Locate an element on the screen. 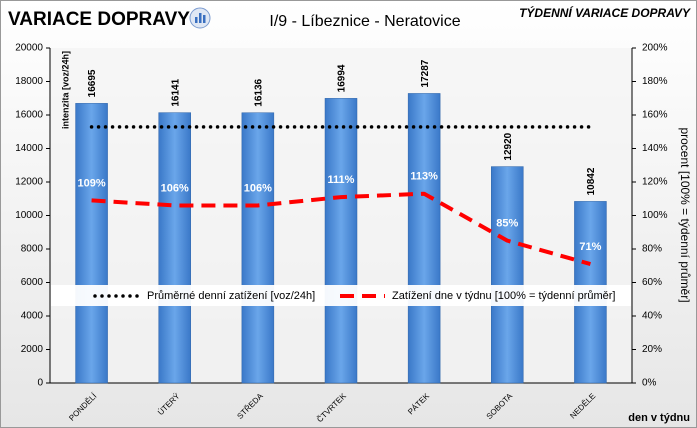 Image resolution: width=697 pixels, height=428 pixels. y2-tick-label: 120% is located at coordinates (655, 182).